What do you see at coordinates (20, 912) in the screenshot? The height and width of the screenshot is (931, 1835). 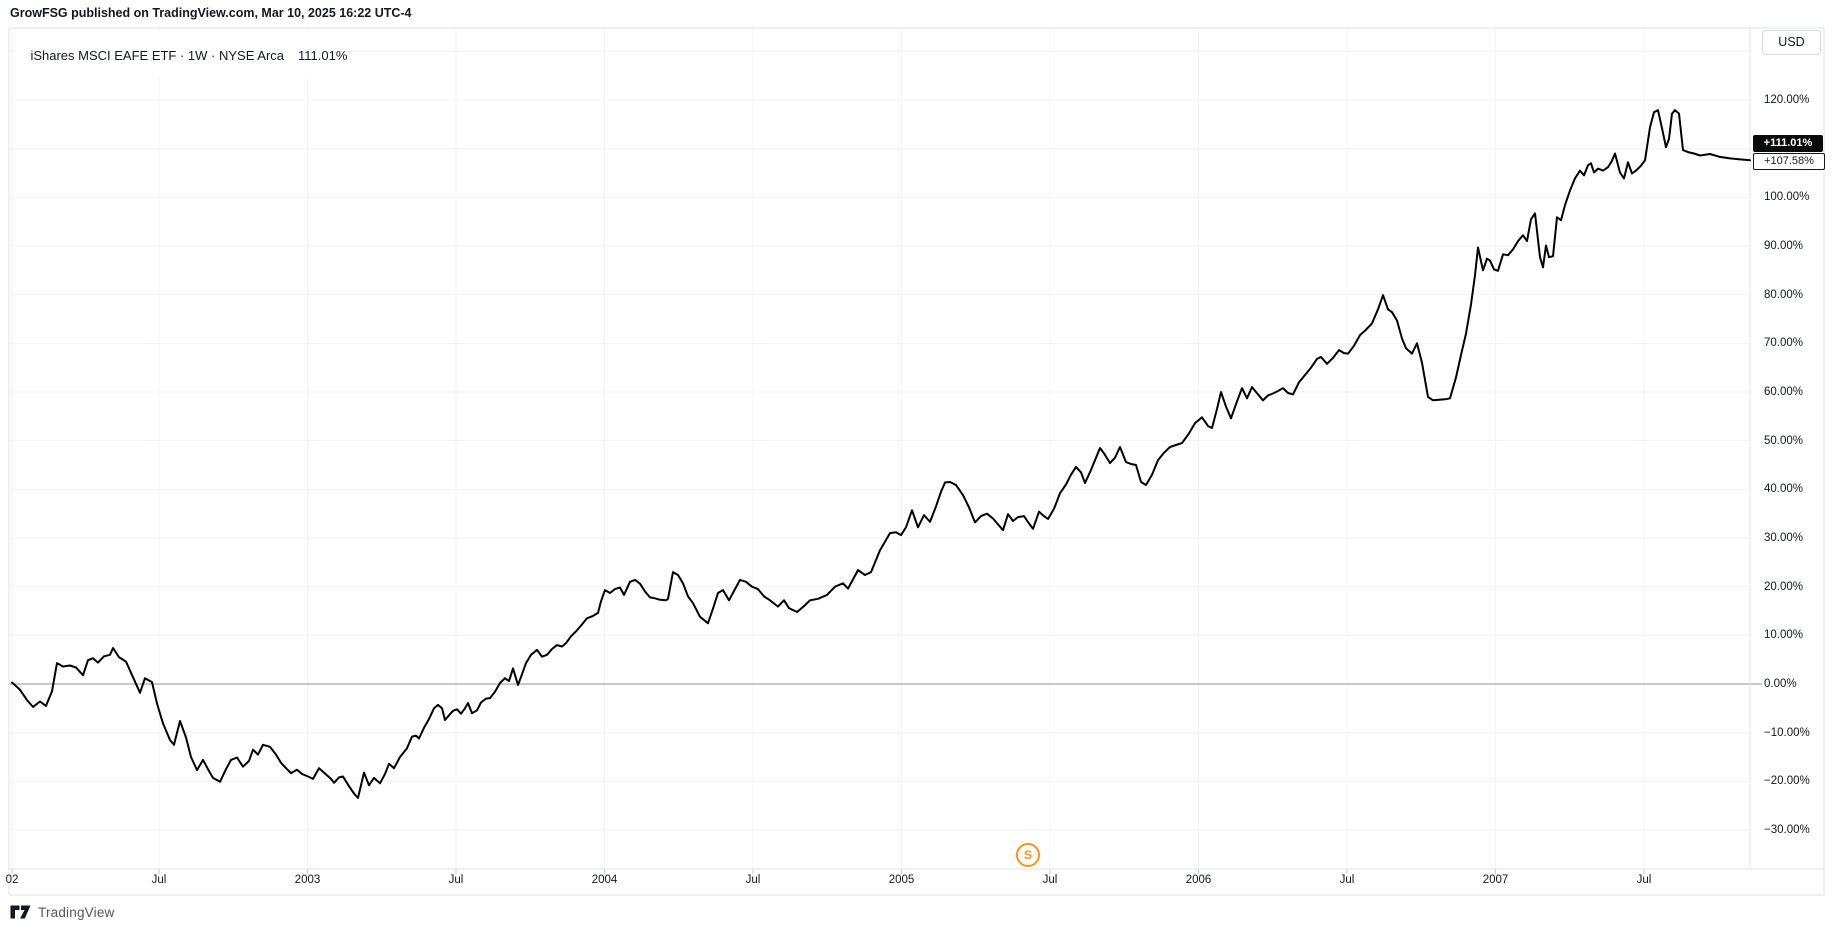 I see `tradingview-logo-icon` at bounding box center [20, 912].